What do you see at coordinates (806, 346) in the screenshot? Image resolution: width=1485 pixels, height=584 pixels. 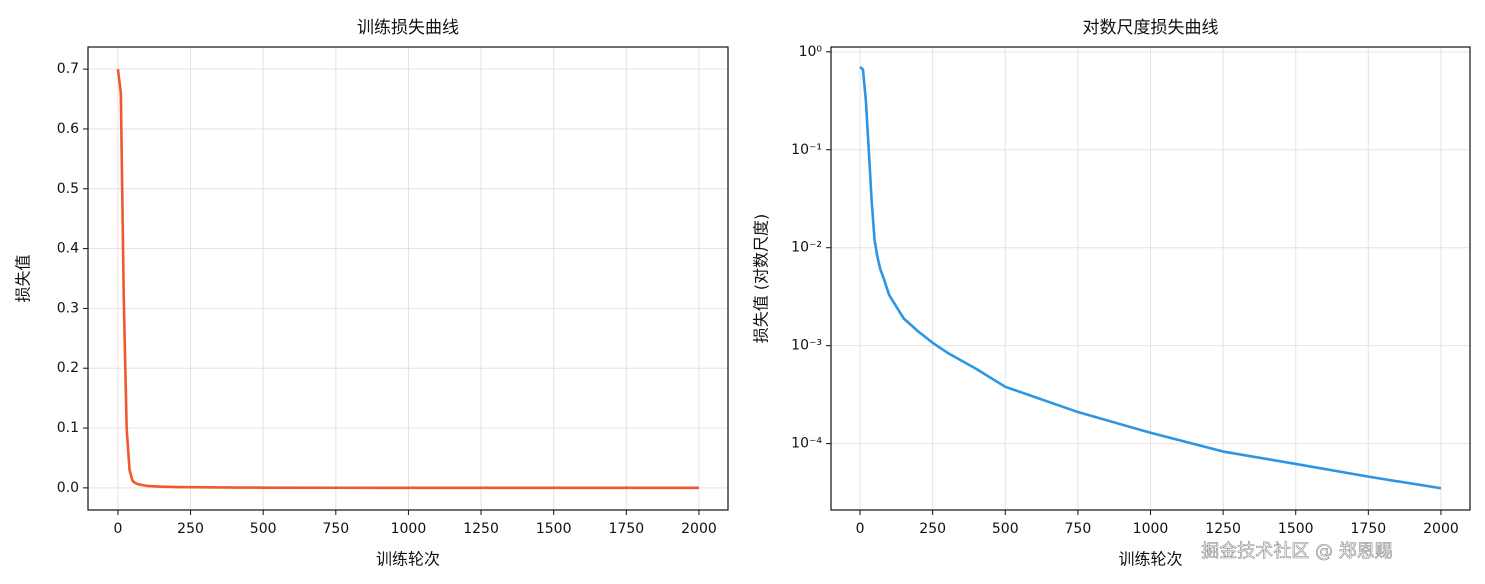 I see `y-tick-label: 10⁻³` at bounding box center [806, 346].